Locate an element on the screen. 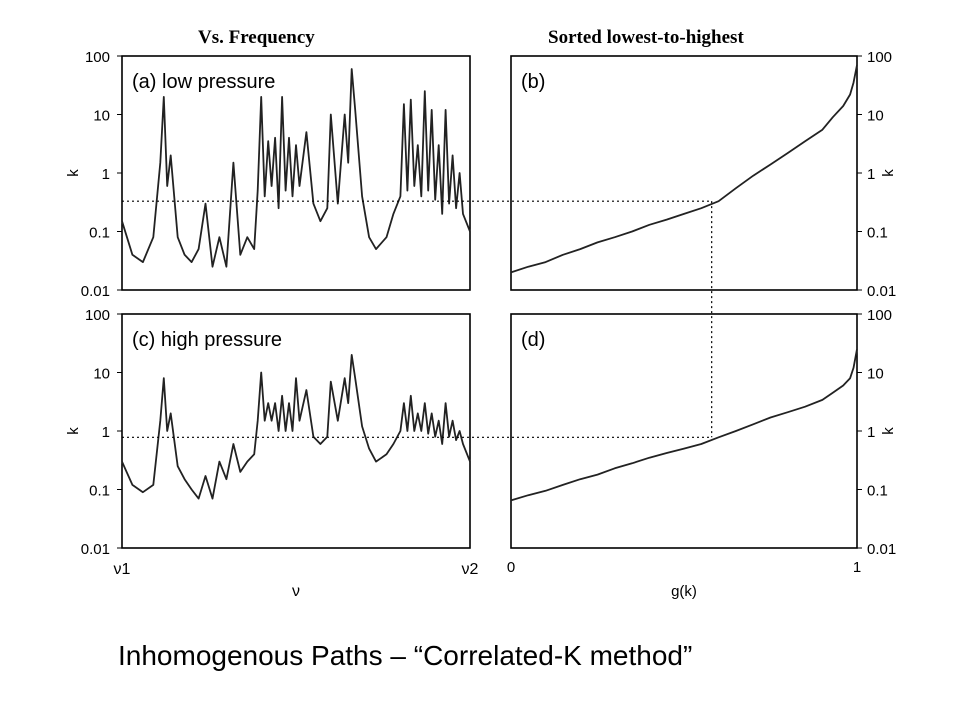 The image size is (960, 720). panel-label: (c) high pressure is located at coordinates (207, 340).